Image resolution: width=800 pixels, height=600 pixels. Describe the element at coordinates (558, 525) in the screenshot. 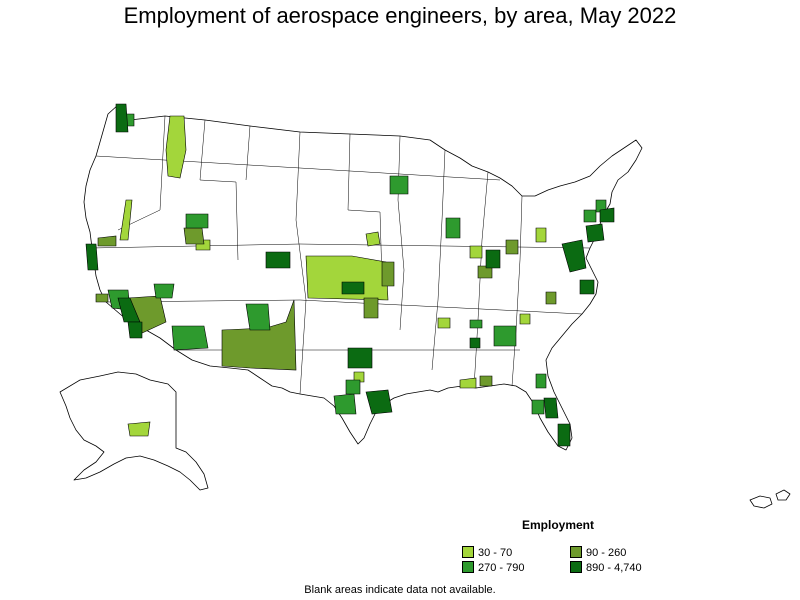

I see `legend-title: Employment` at that location.